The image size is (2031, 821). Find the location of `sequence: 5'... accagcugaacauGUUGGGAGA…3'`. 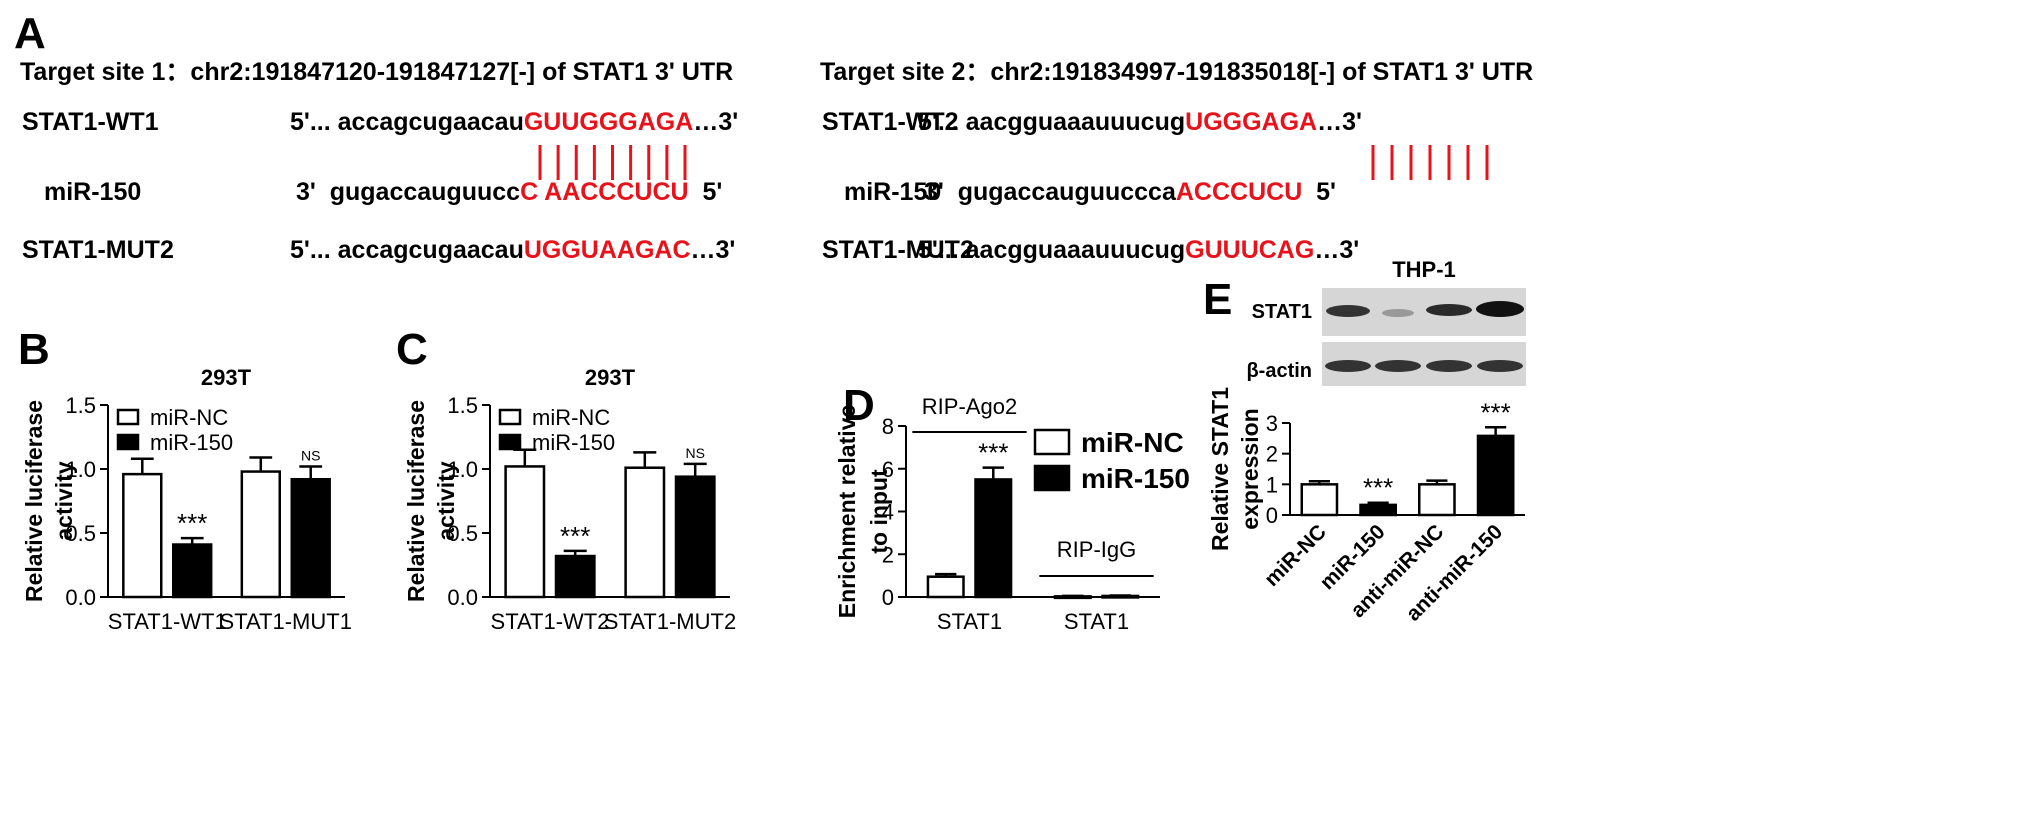

sequence: 5'... accagcugaacauGUUGGGAGA…3' is located at coordinates (514, 122).